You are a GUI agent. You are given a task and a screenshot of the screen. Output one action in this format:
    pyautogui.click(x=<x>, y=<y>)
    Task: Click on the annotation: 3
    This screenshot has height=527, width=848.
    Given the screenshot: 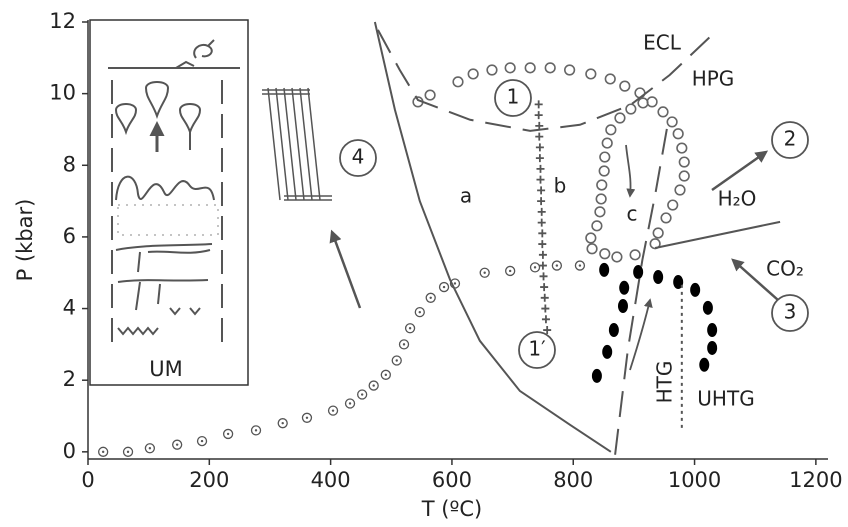 What is the action you would take?
    pyautogui.click(x=790, y=312)
    